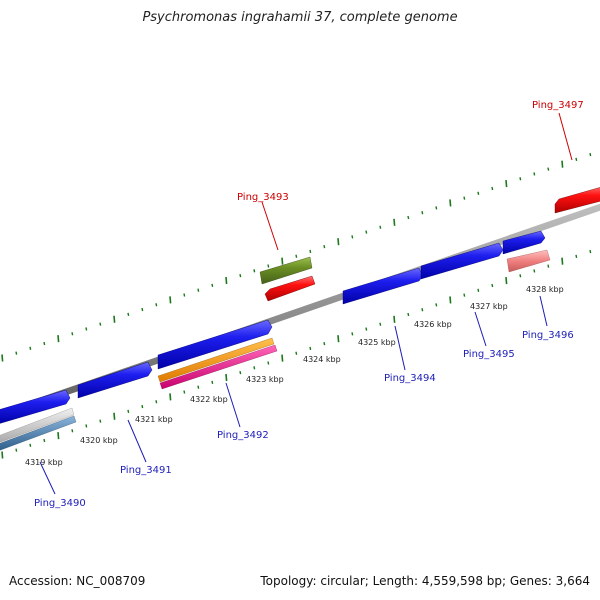 The image size is (600, 600). I want to click on leader-lines-red, so click(417, 181).